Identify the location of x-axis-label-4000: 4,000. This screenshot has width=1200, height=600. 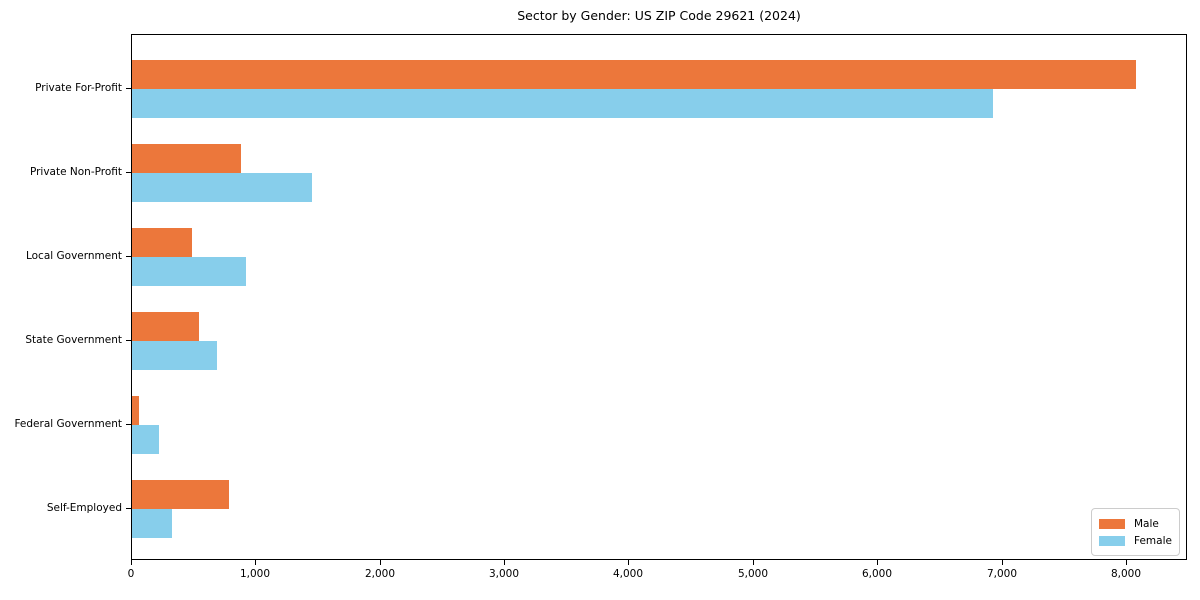
(628, 574).